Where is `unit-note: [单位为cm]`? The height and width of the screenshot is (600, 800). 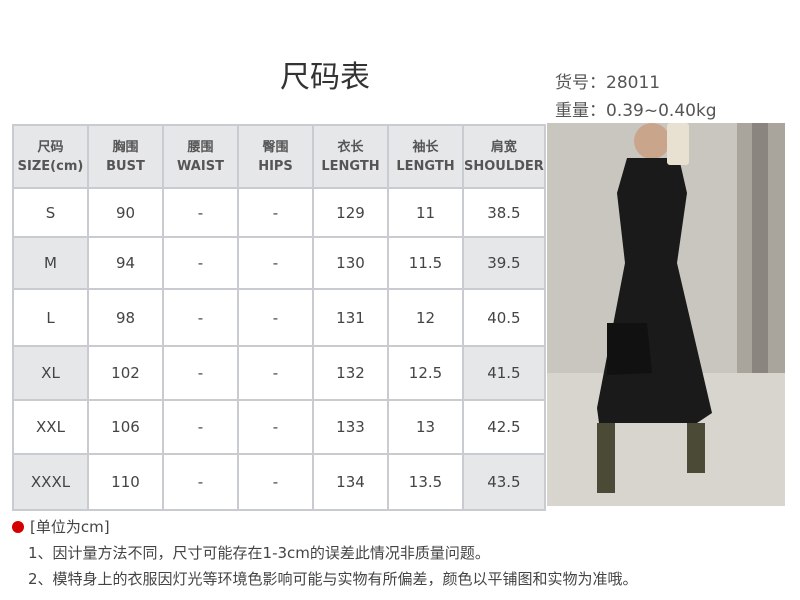
unit-note: [单位为cm] is located at coordinates (70, 527).